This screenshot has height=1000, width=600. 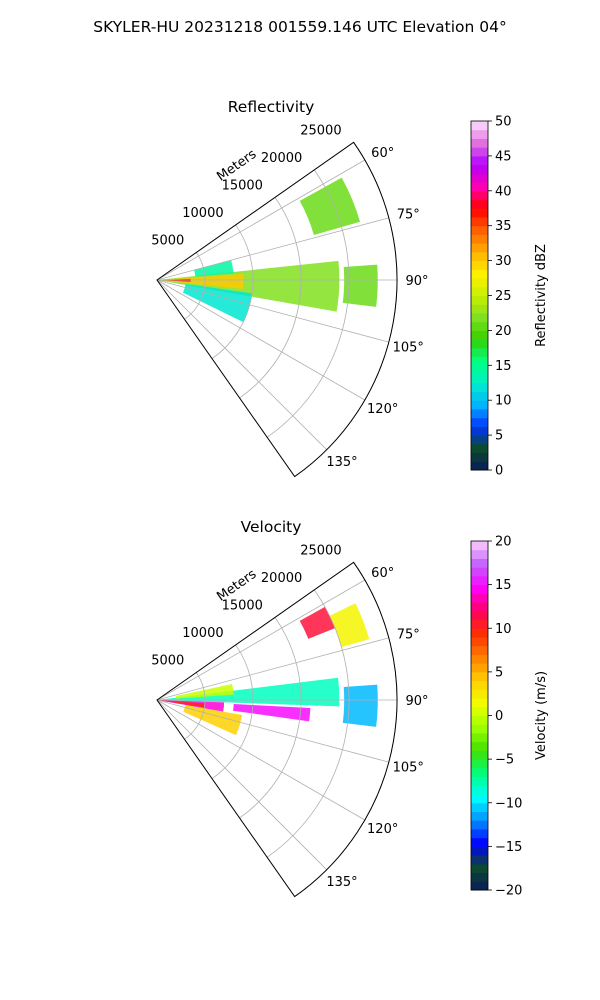 I want to click on velocity-colorbar-tick-label: −15, so click(x=508, y=847).